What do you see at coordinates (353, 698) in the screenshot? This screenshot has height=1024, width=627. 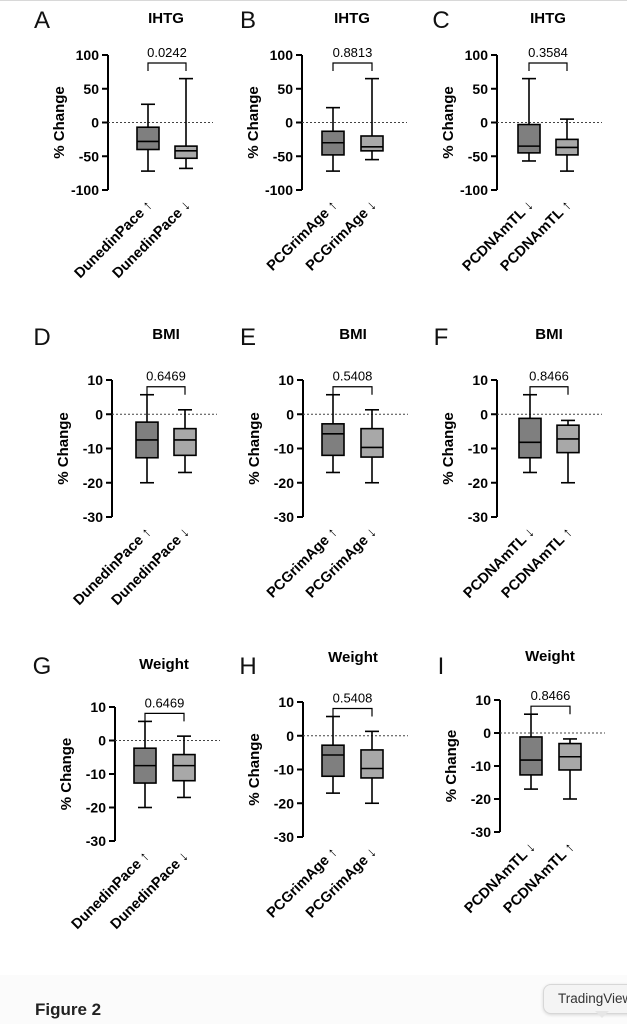 I see `p-value-label: 0.5408` at bounding box center [353, 698].